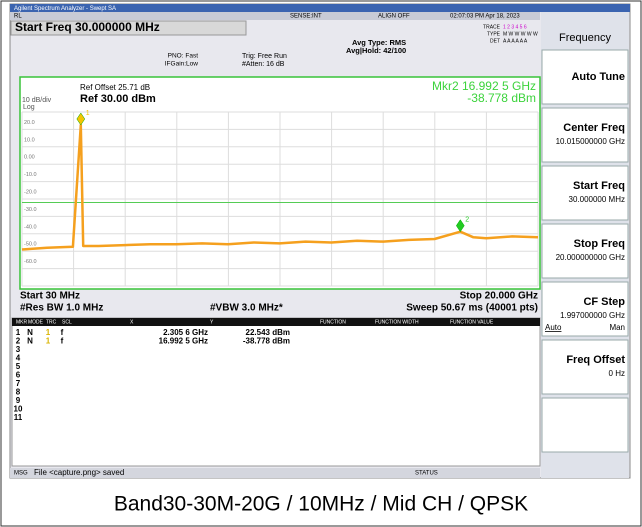  I want to click on status-strip, so click(275, 16).